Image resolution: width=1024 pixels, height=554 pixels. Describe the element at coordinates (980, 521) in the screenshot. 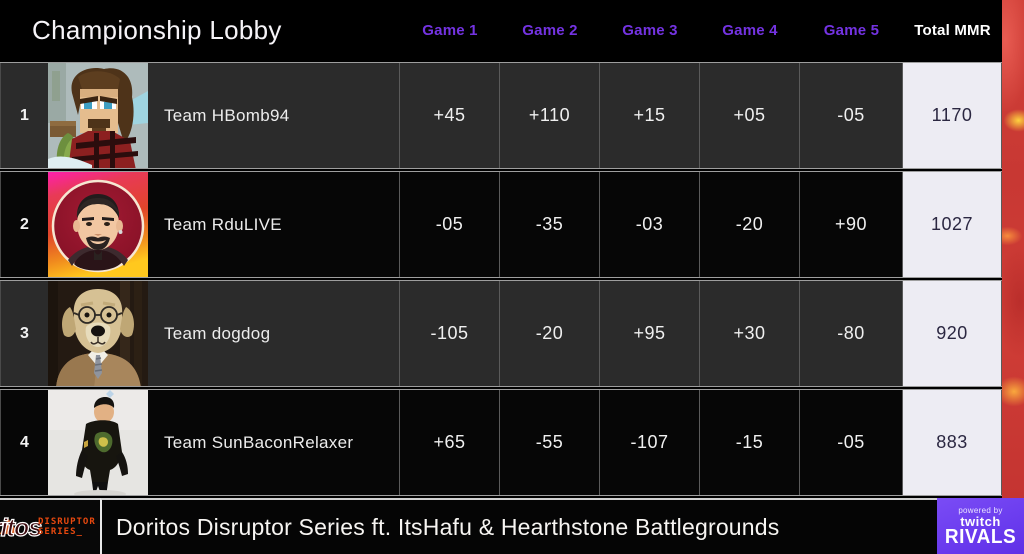

I see `twitch-wordmark: twitch` at that location.